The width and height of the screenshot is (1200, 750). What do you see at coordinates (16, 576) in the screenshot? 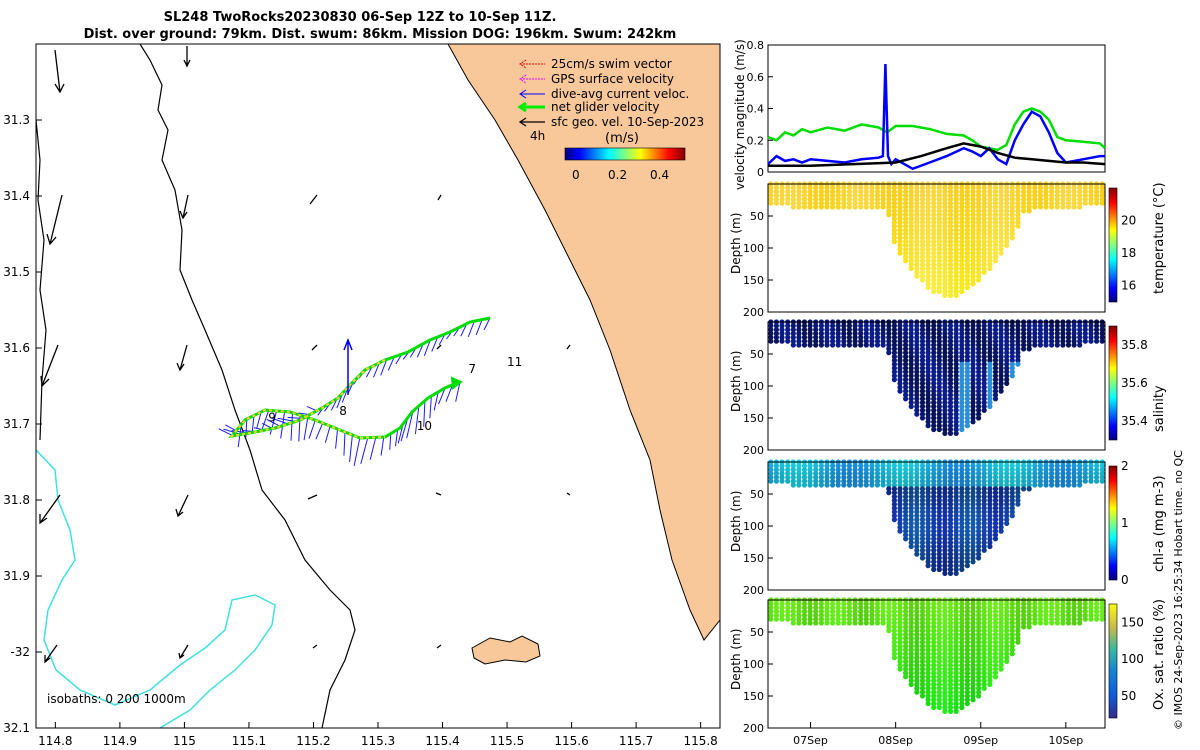
I see `map-y-tick-label: 31.9` at bounding box center [16, 576].